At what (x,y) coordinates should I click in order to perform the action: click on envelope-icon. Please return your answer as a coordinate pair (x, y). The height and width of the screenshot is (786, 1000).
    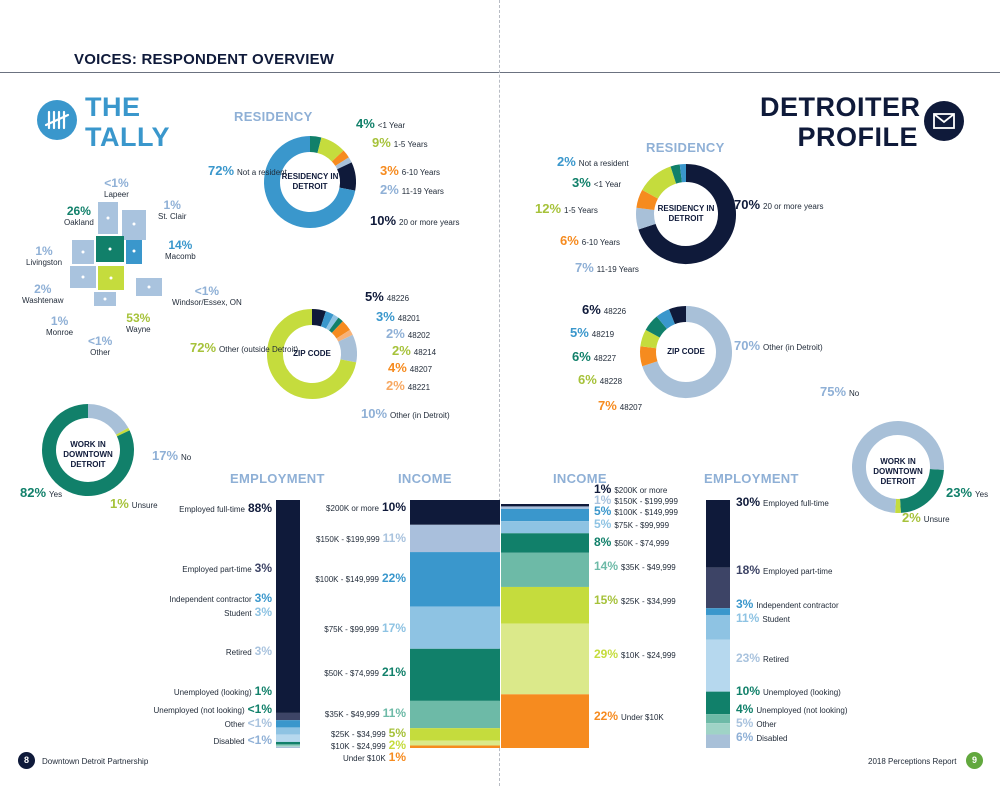
    Looking at the image, I should click on (944, 121).